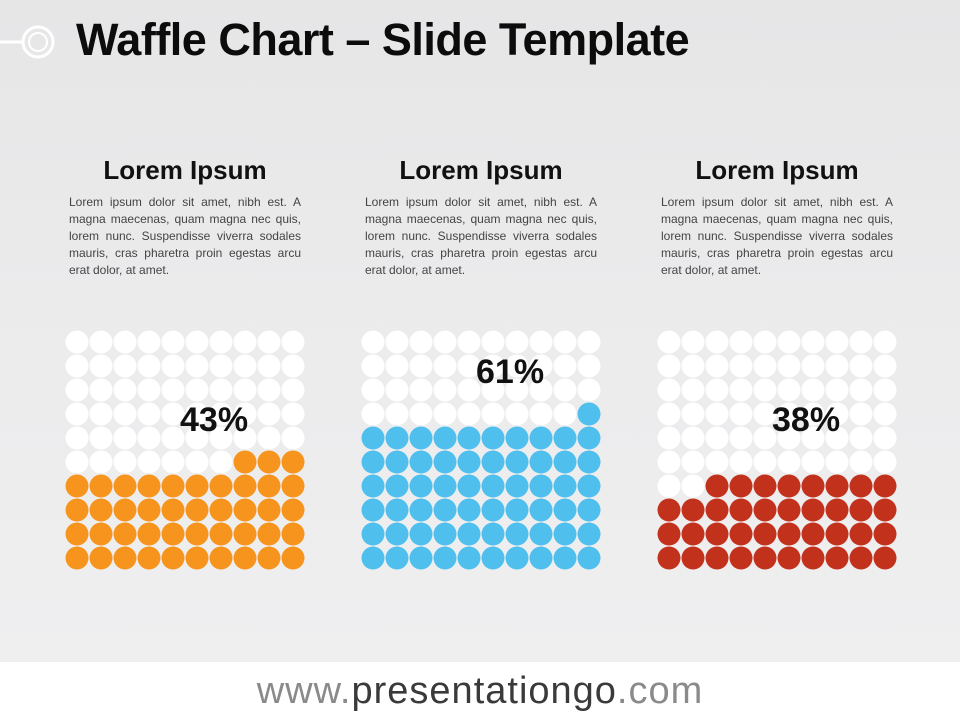 The image size is (960, 720). I want to click on waffle-chart-2: 61%, so click(481, 450).